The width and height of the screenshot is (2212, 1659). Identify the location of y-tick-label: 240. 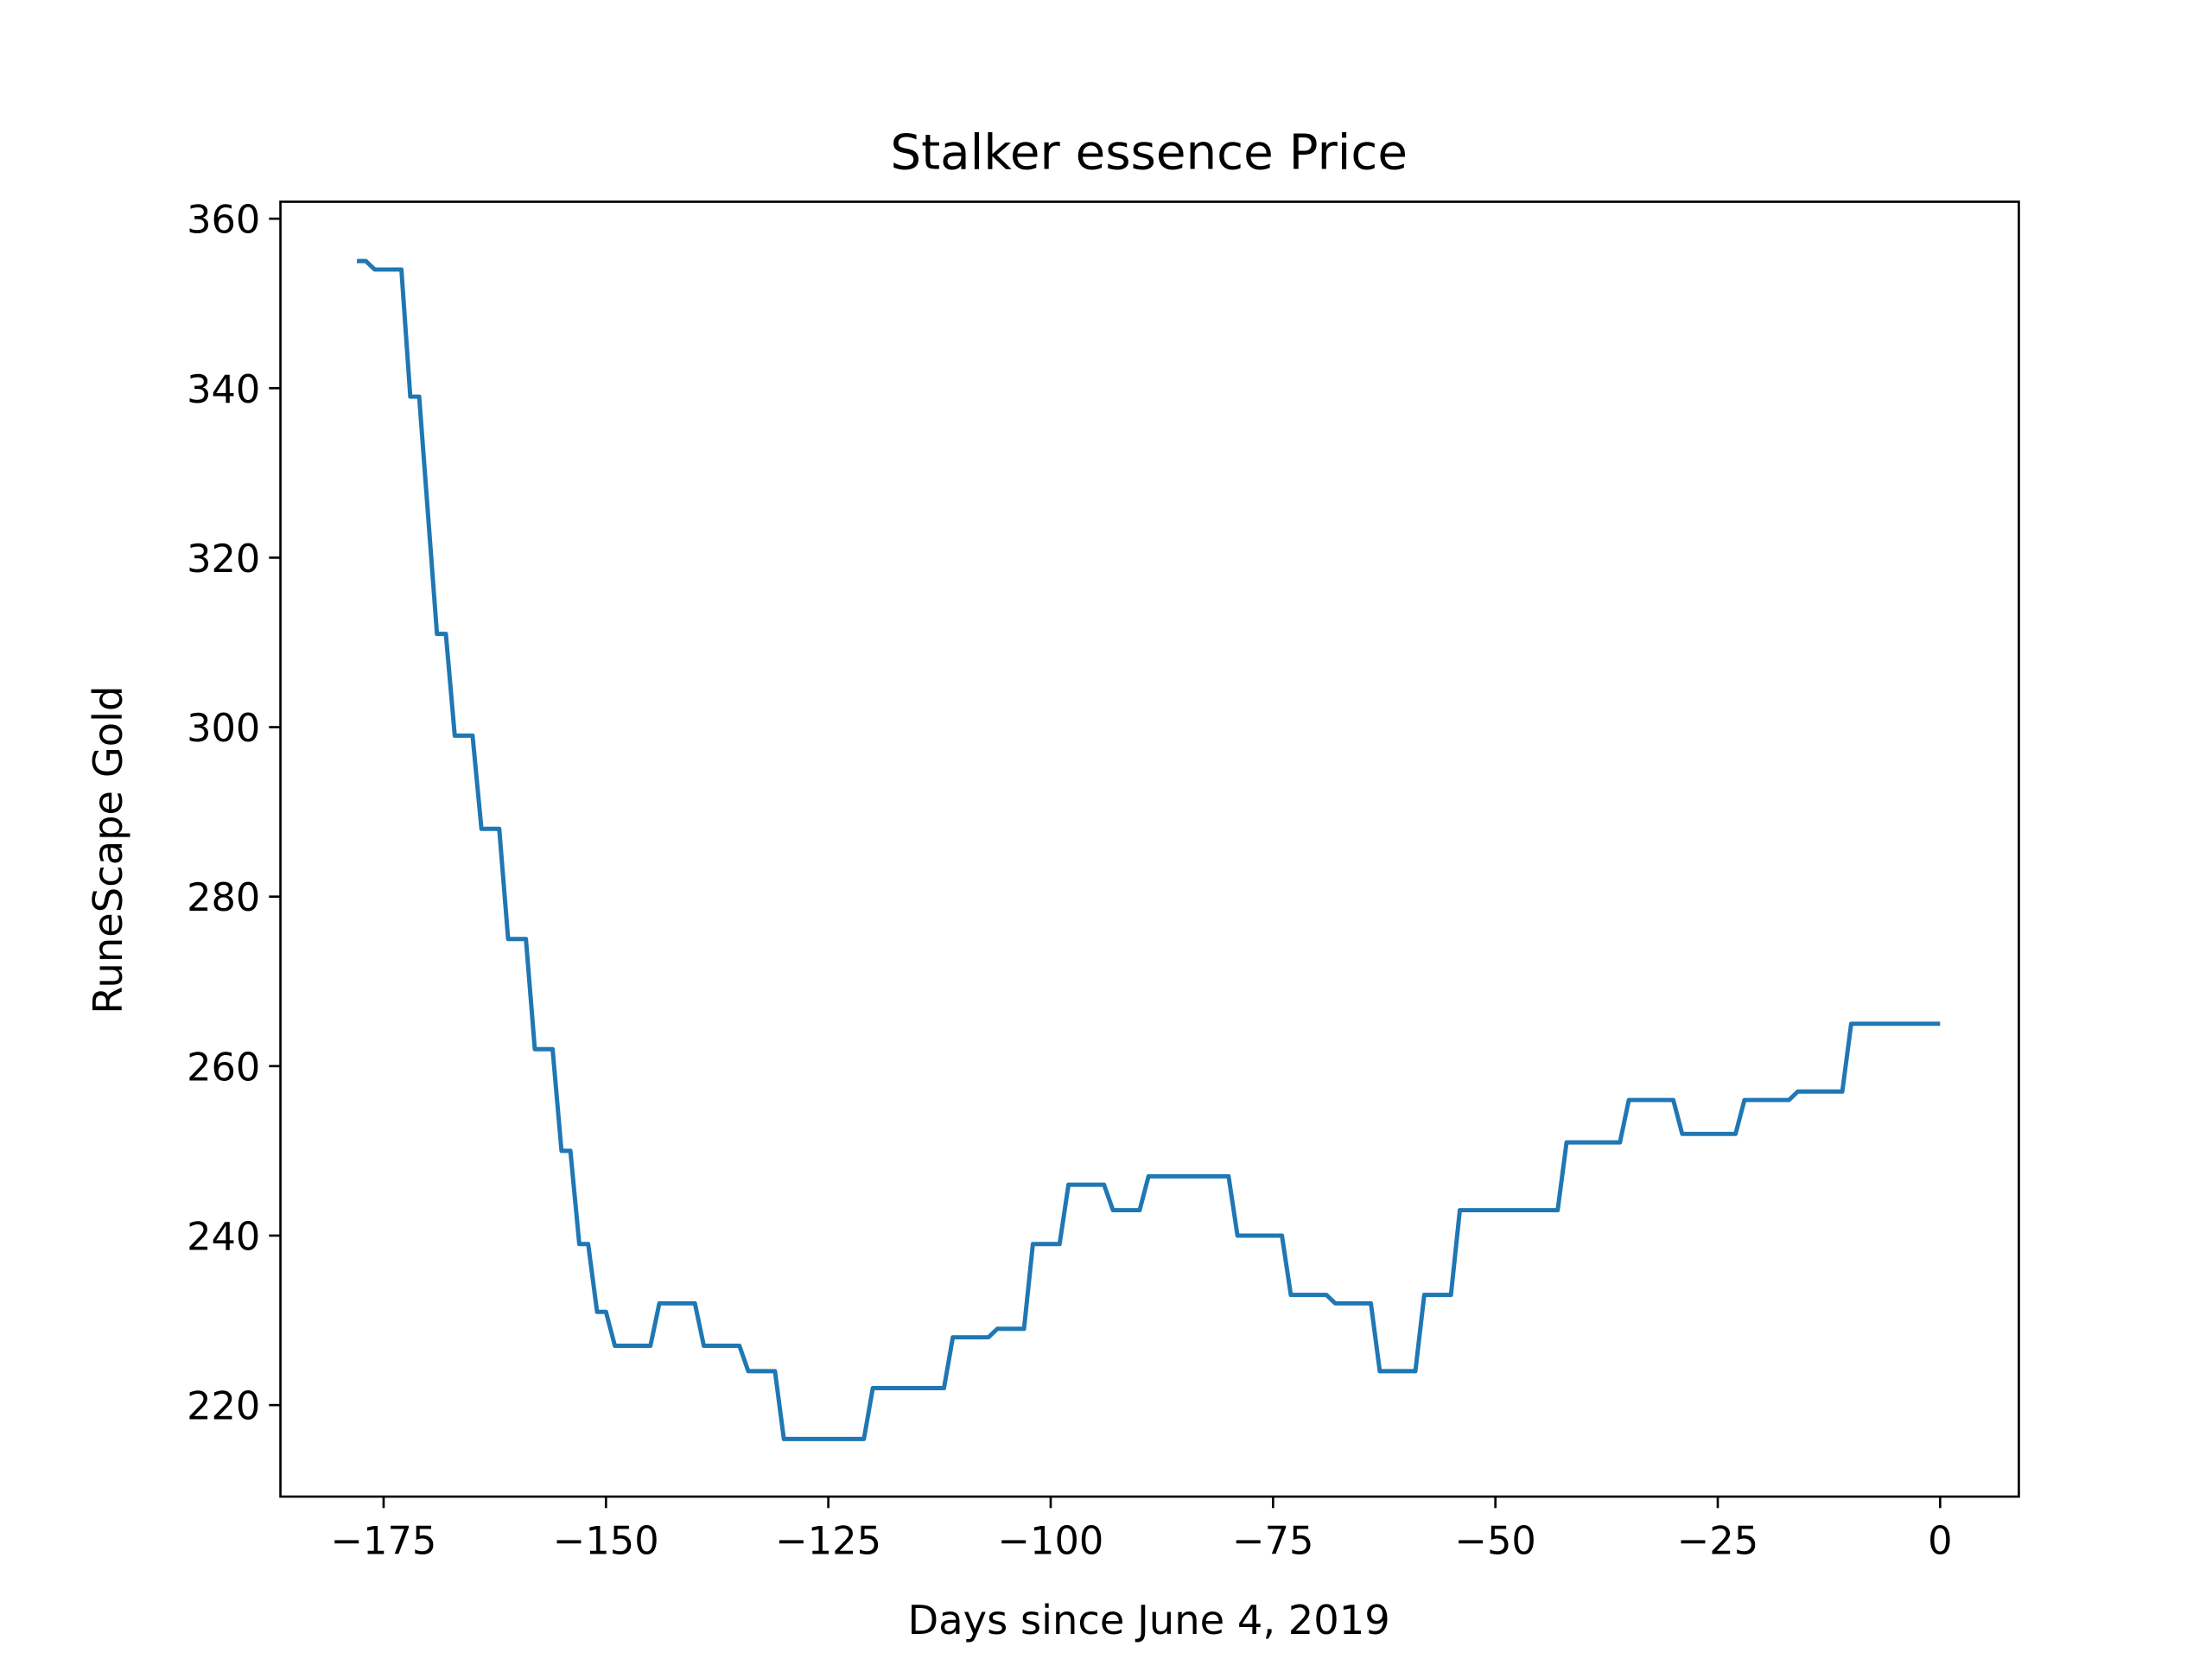
(223, 1237).